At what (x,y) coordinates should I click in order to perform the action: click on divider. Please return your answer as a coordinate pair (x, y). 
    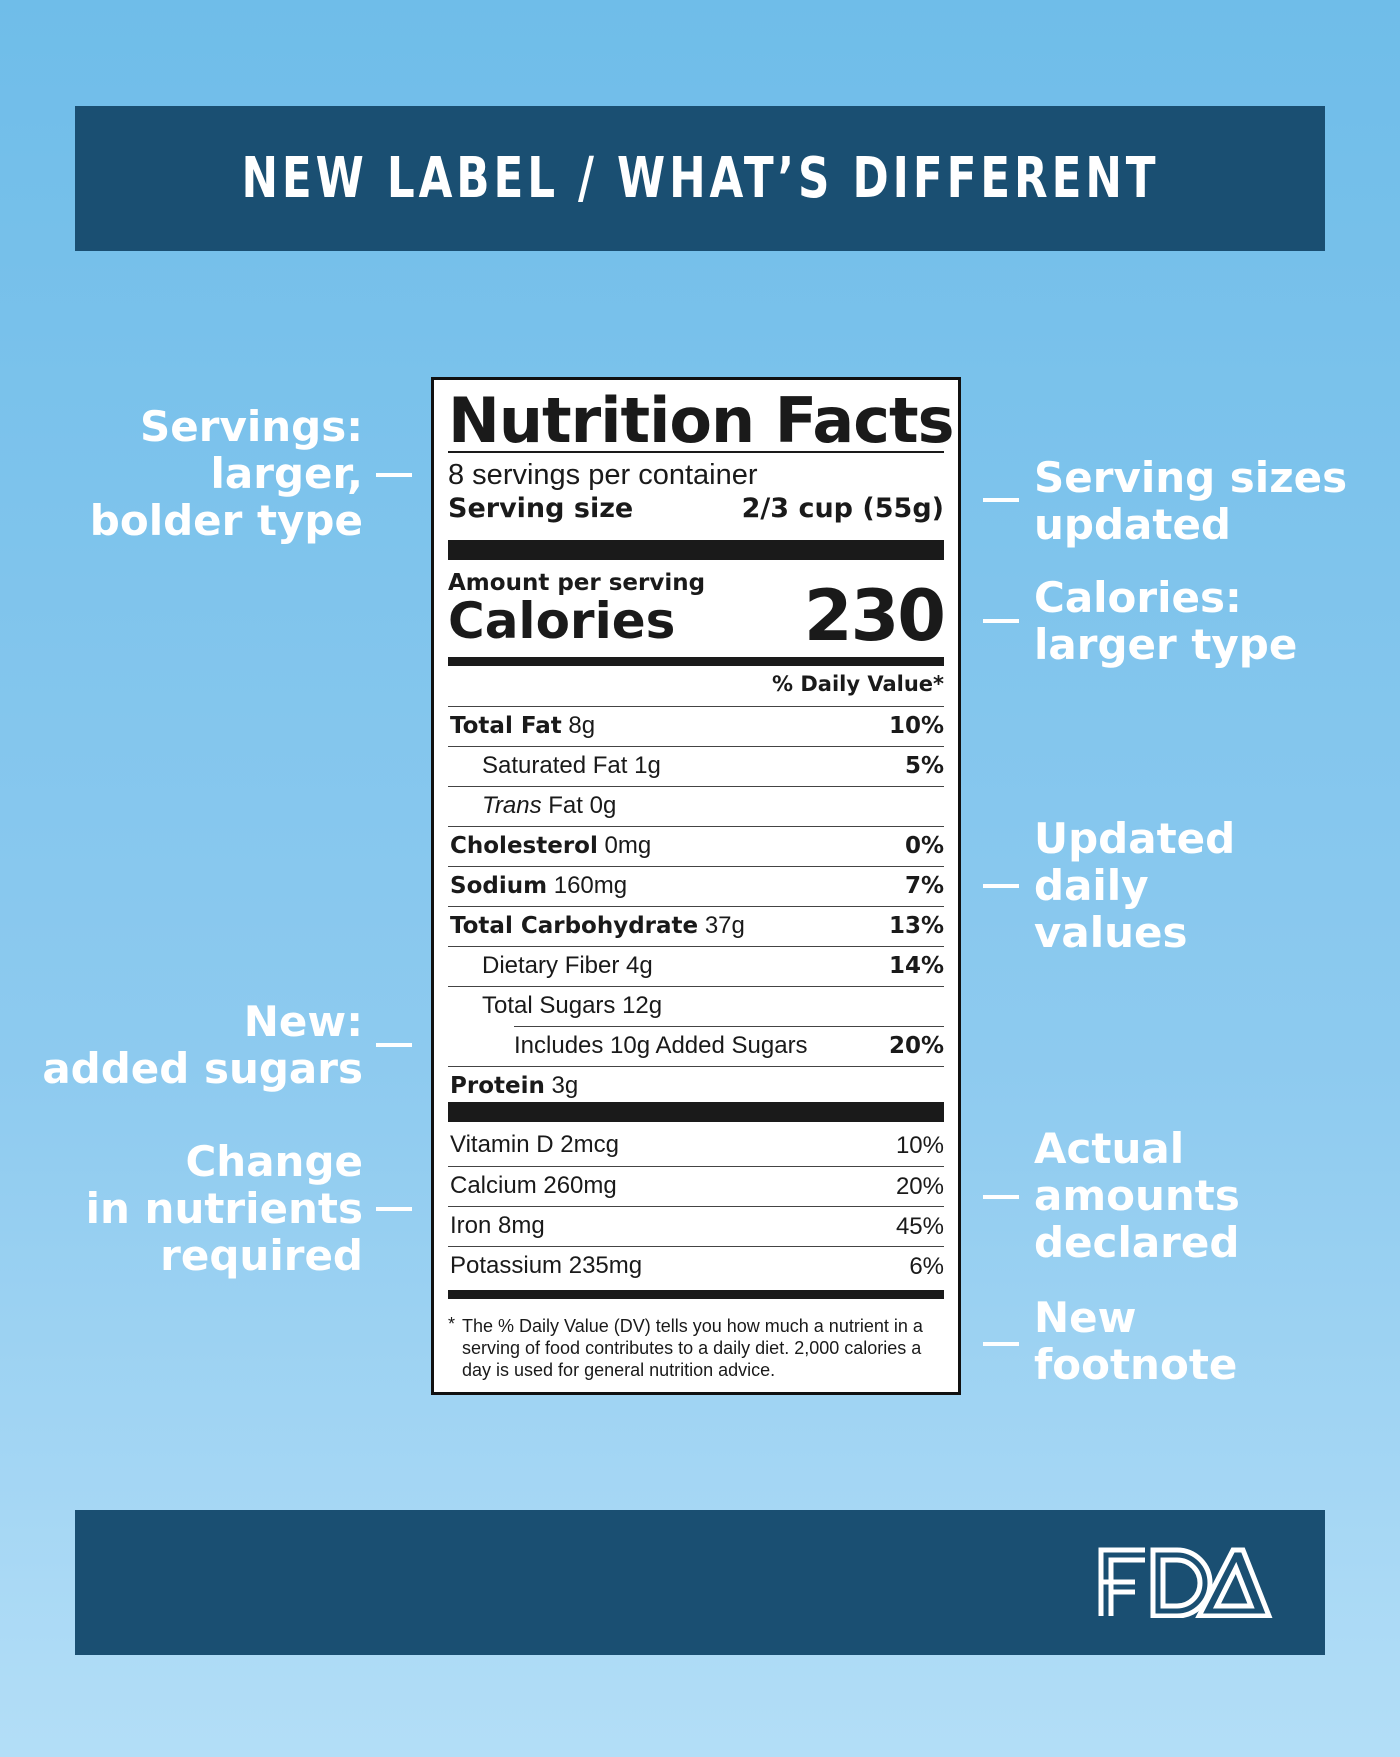
    Looking at the image, I should click on (696, 452).